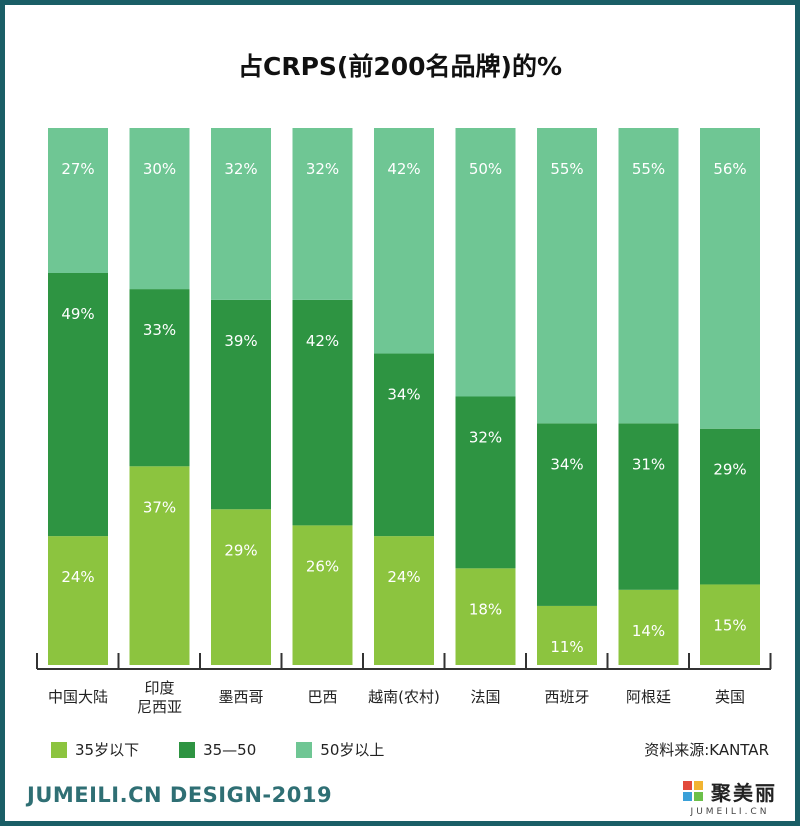  I want to click on data-label: 50%, so click(485, 169).